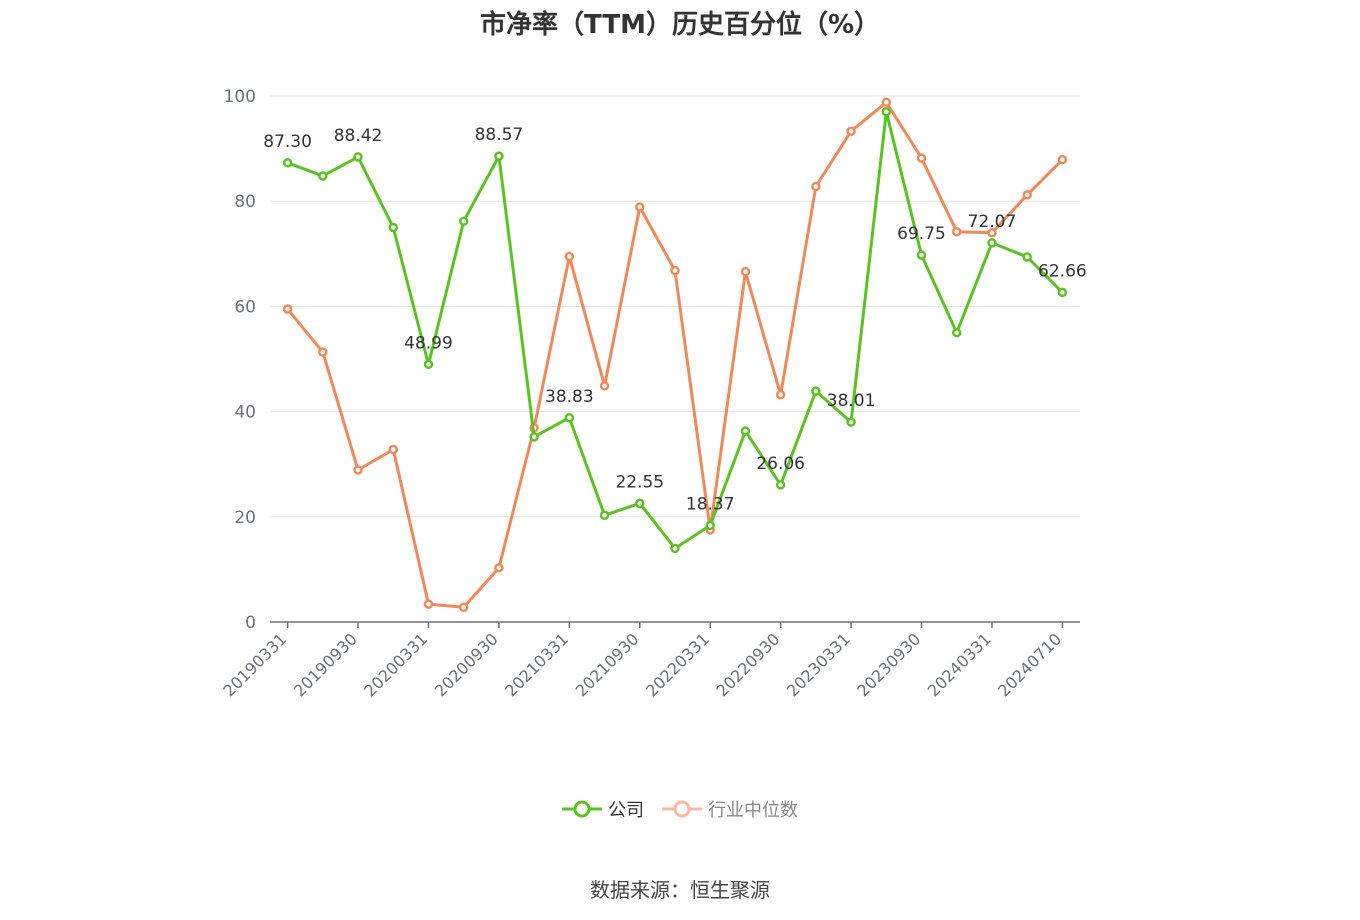 This screenshot has width=1360, height=920. What do you see at coordinates (677, 664) in the screenshot?
I see `x-tick-label: 20220331` at bounding box center [677, 664].